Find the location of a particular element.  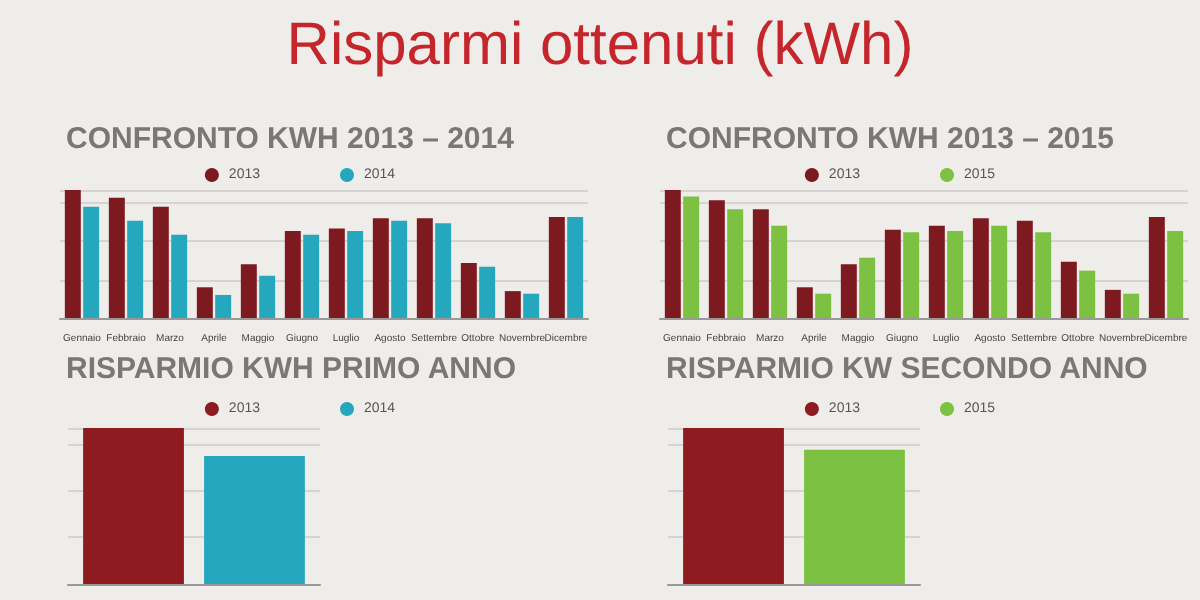

chart-title: RISPARMIO KW SECONDO ANNO is located at coordinates (907, 369).